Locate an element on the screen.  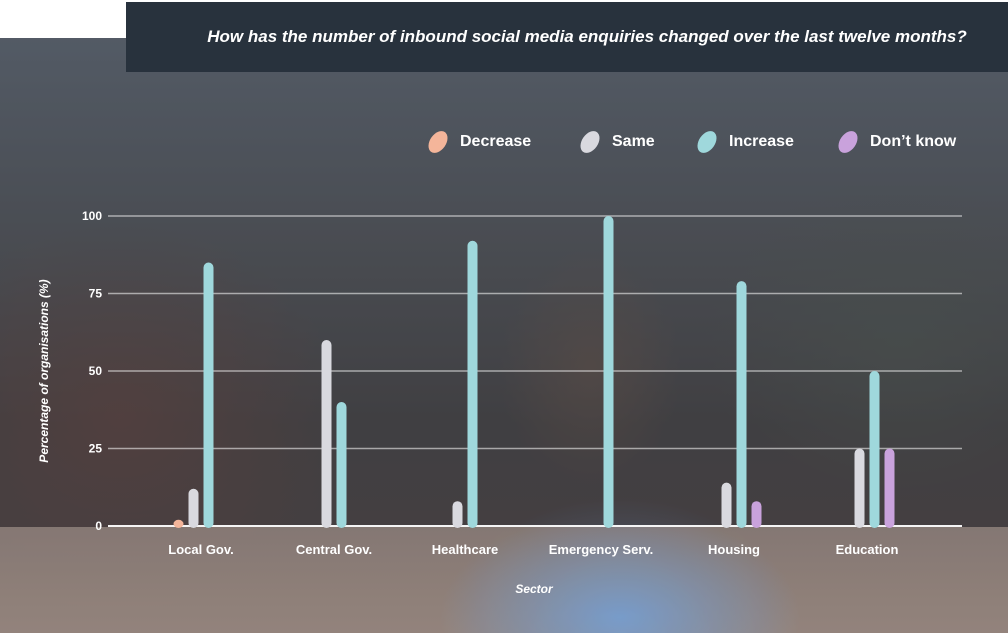
legend-item-increase: Increase is located at coordinates (743, 142).